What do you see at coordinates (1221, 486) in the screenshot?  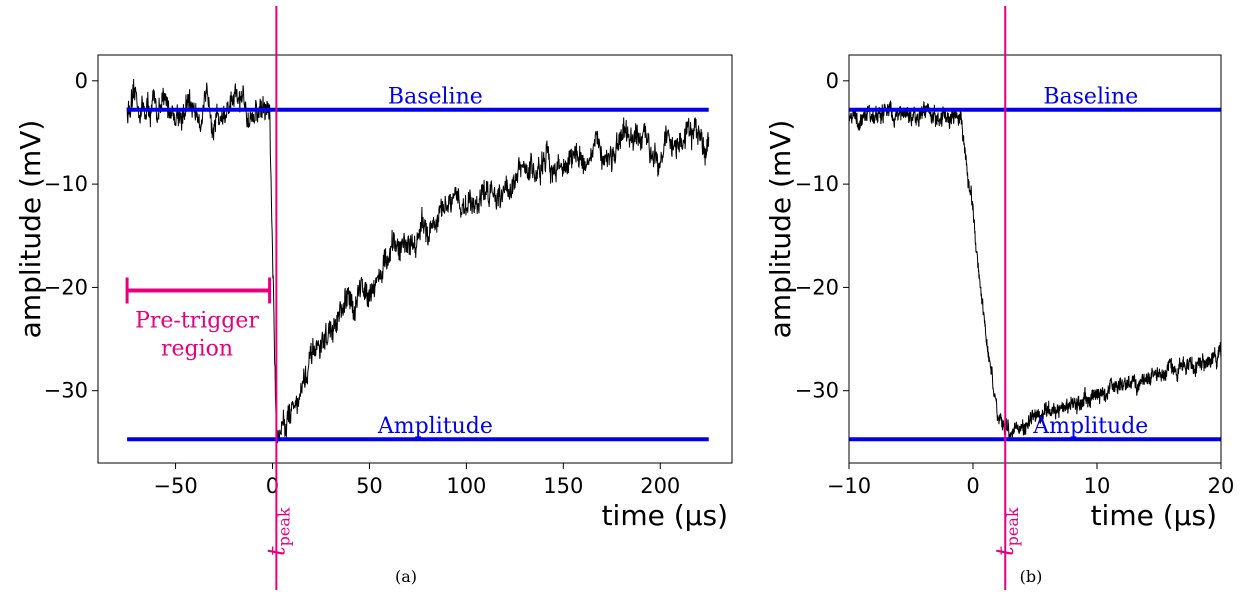 I see `x-tick-label: 20` at bounding box center [1221, 486].